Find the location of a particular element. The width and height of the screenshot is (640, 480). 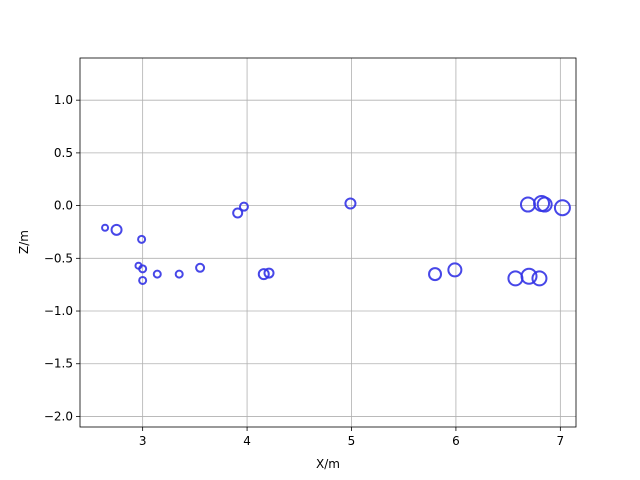

y-tick-label: 1.0 is located at coordinates (63, 100).